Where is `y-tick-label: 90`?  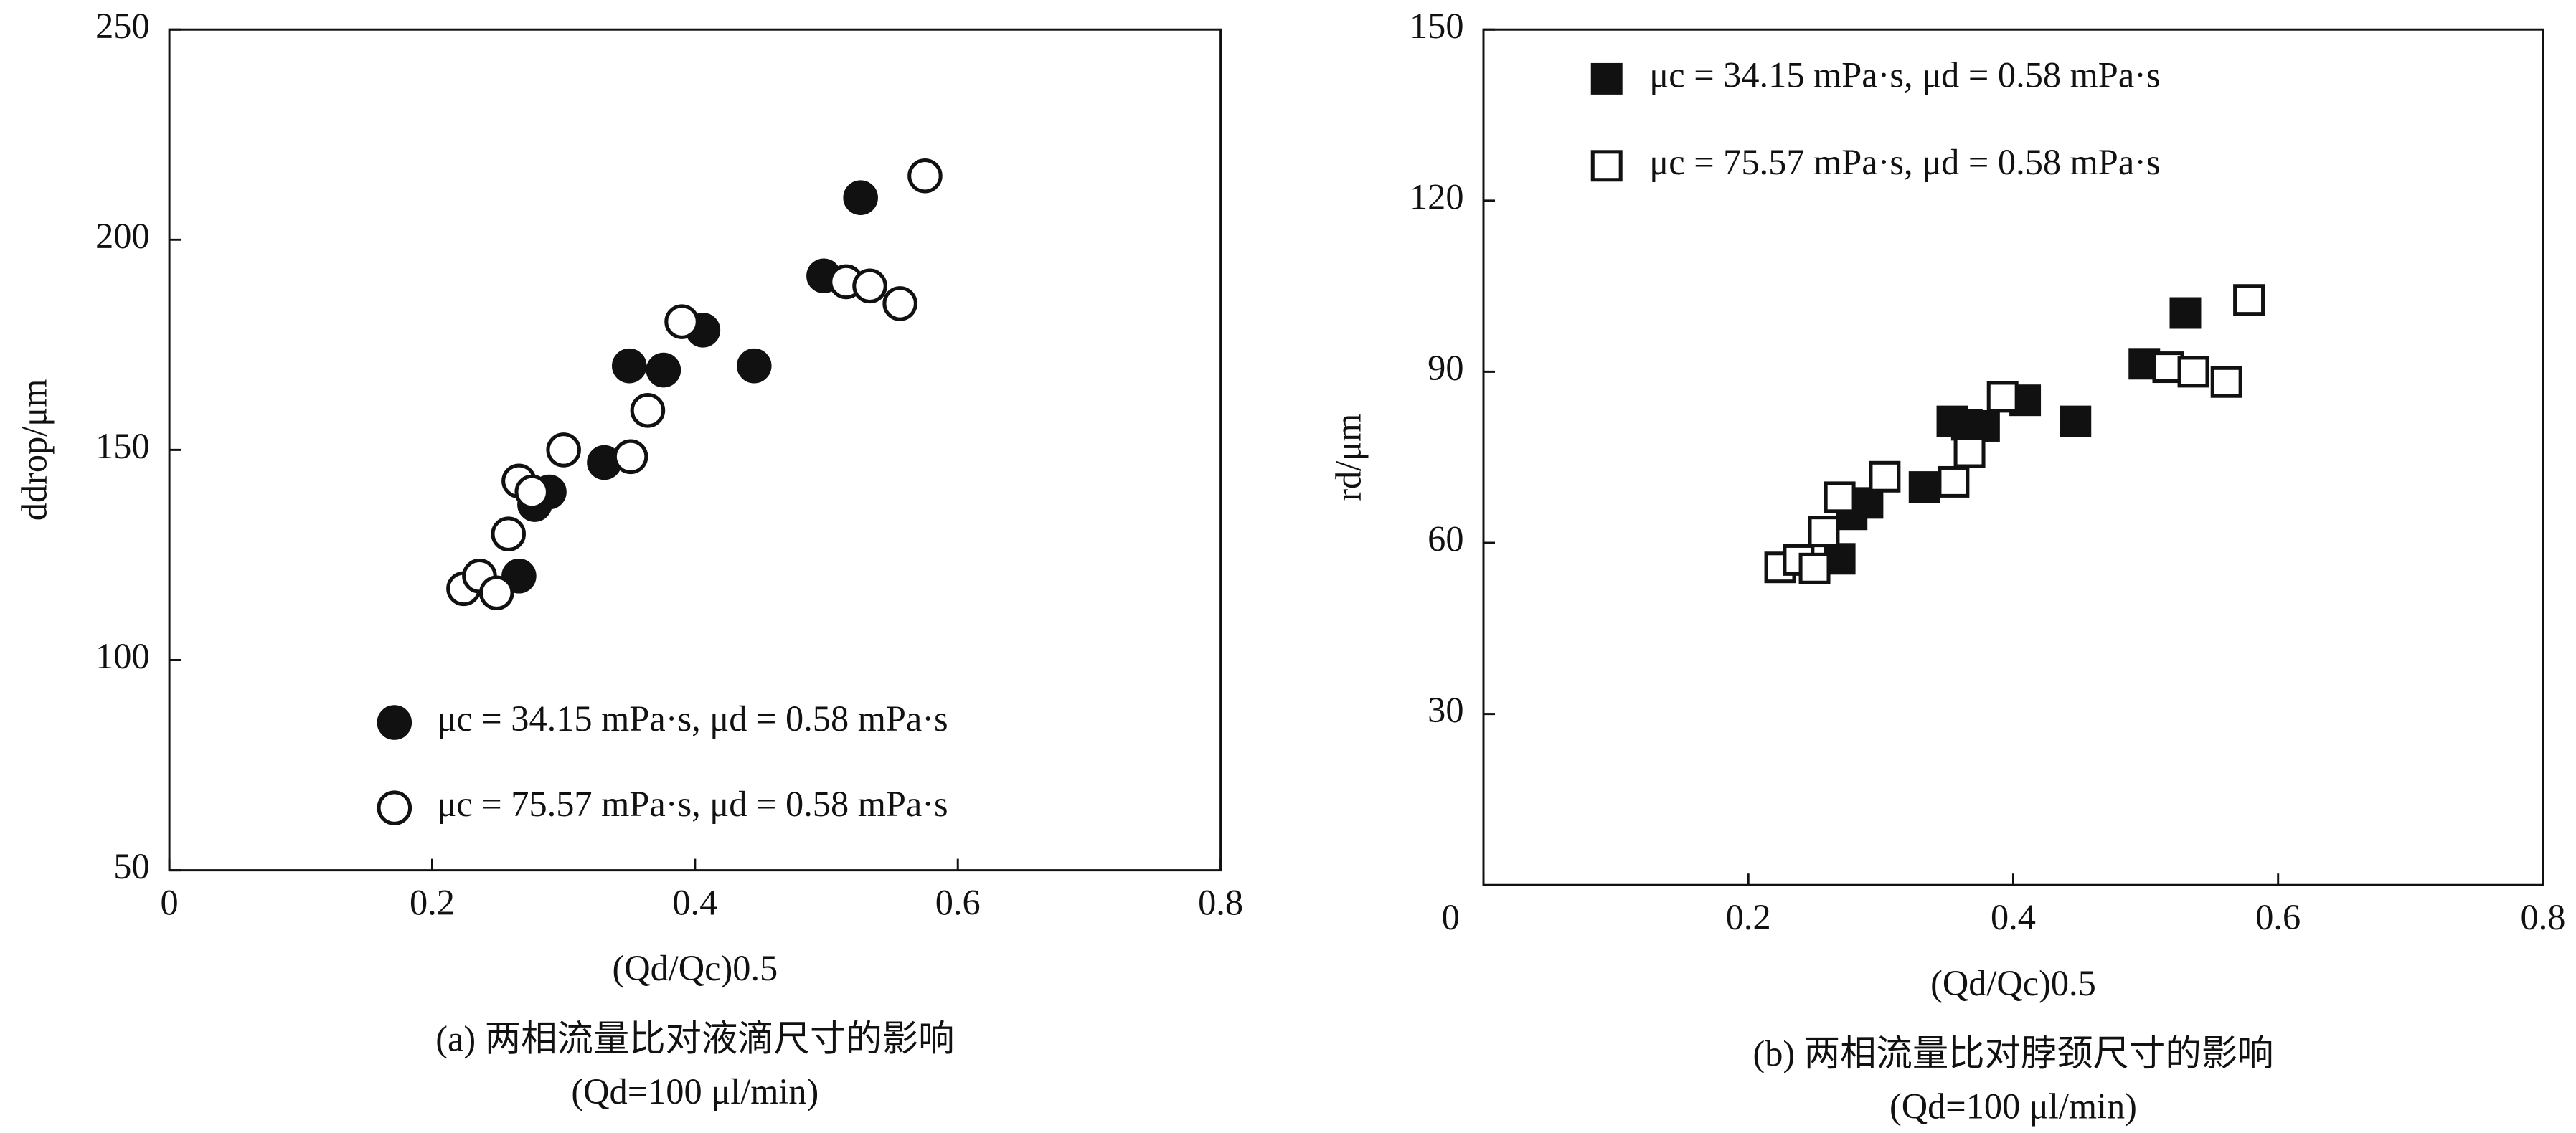
y-tick-label: 90 is located at coordinates (1445, 368).